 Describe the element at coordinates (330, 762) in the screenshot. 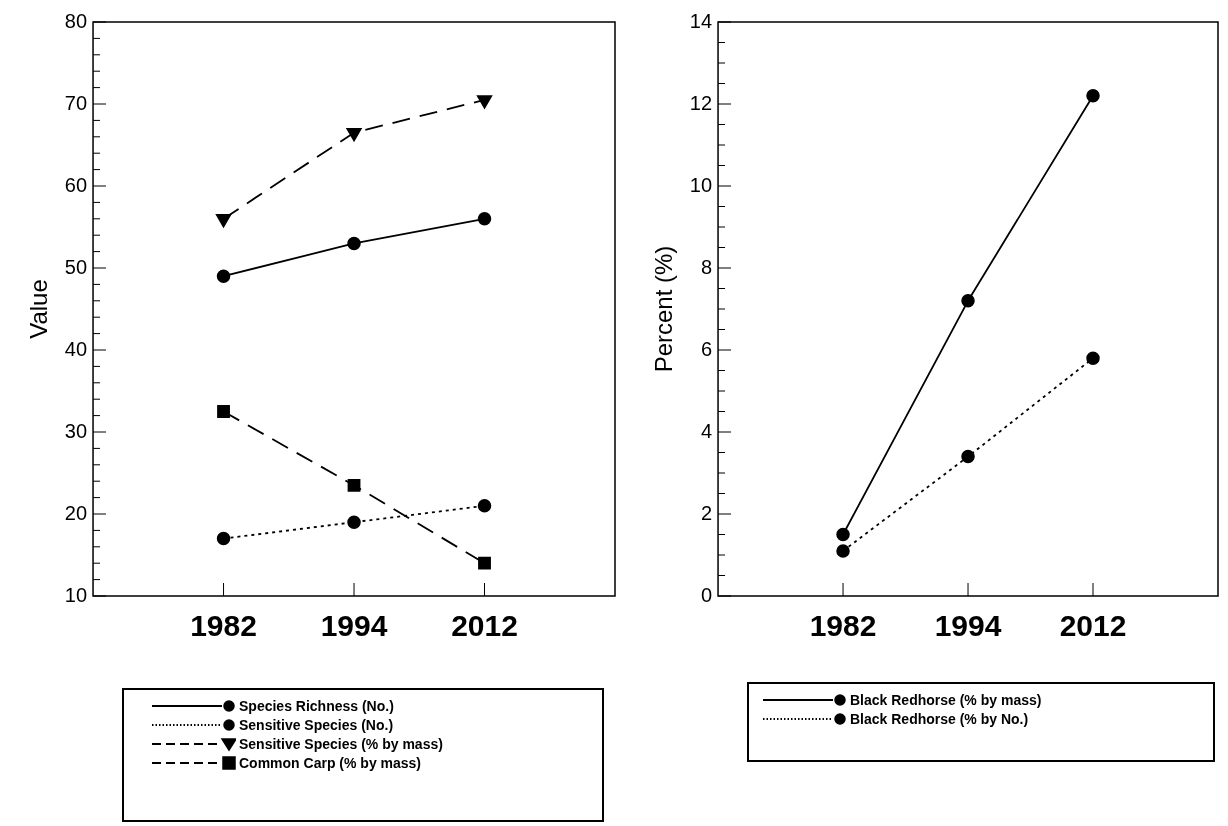

I see `legend-label: Common Carp (% by mass)` at that location.